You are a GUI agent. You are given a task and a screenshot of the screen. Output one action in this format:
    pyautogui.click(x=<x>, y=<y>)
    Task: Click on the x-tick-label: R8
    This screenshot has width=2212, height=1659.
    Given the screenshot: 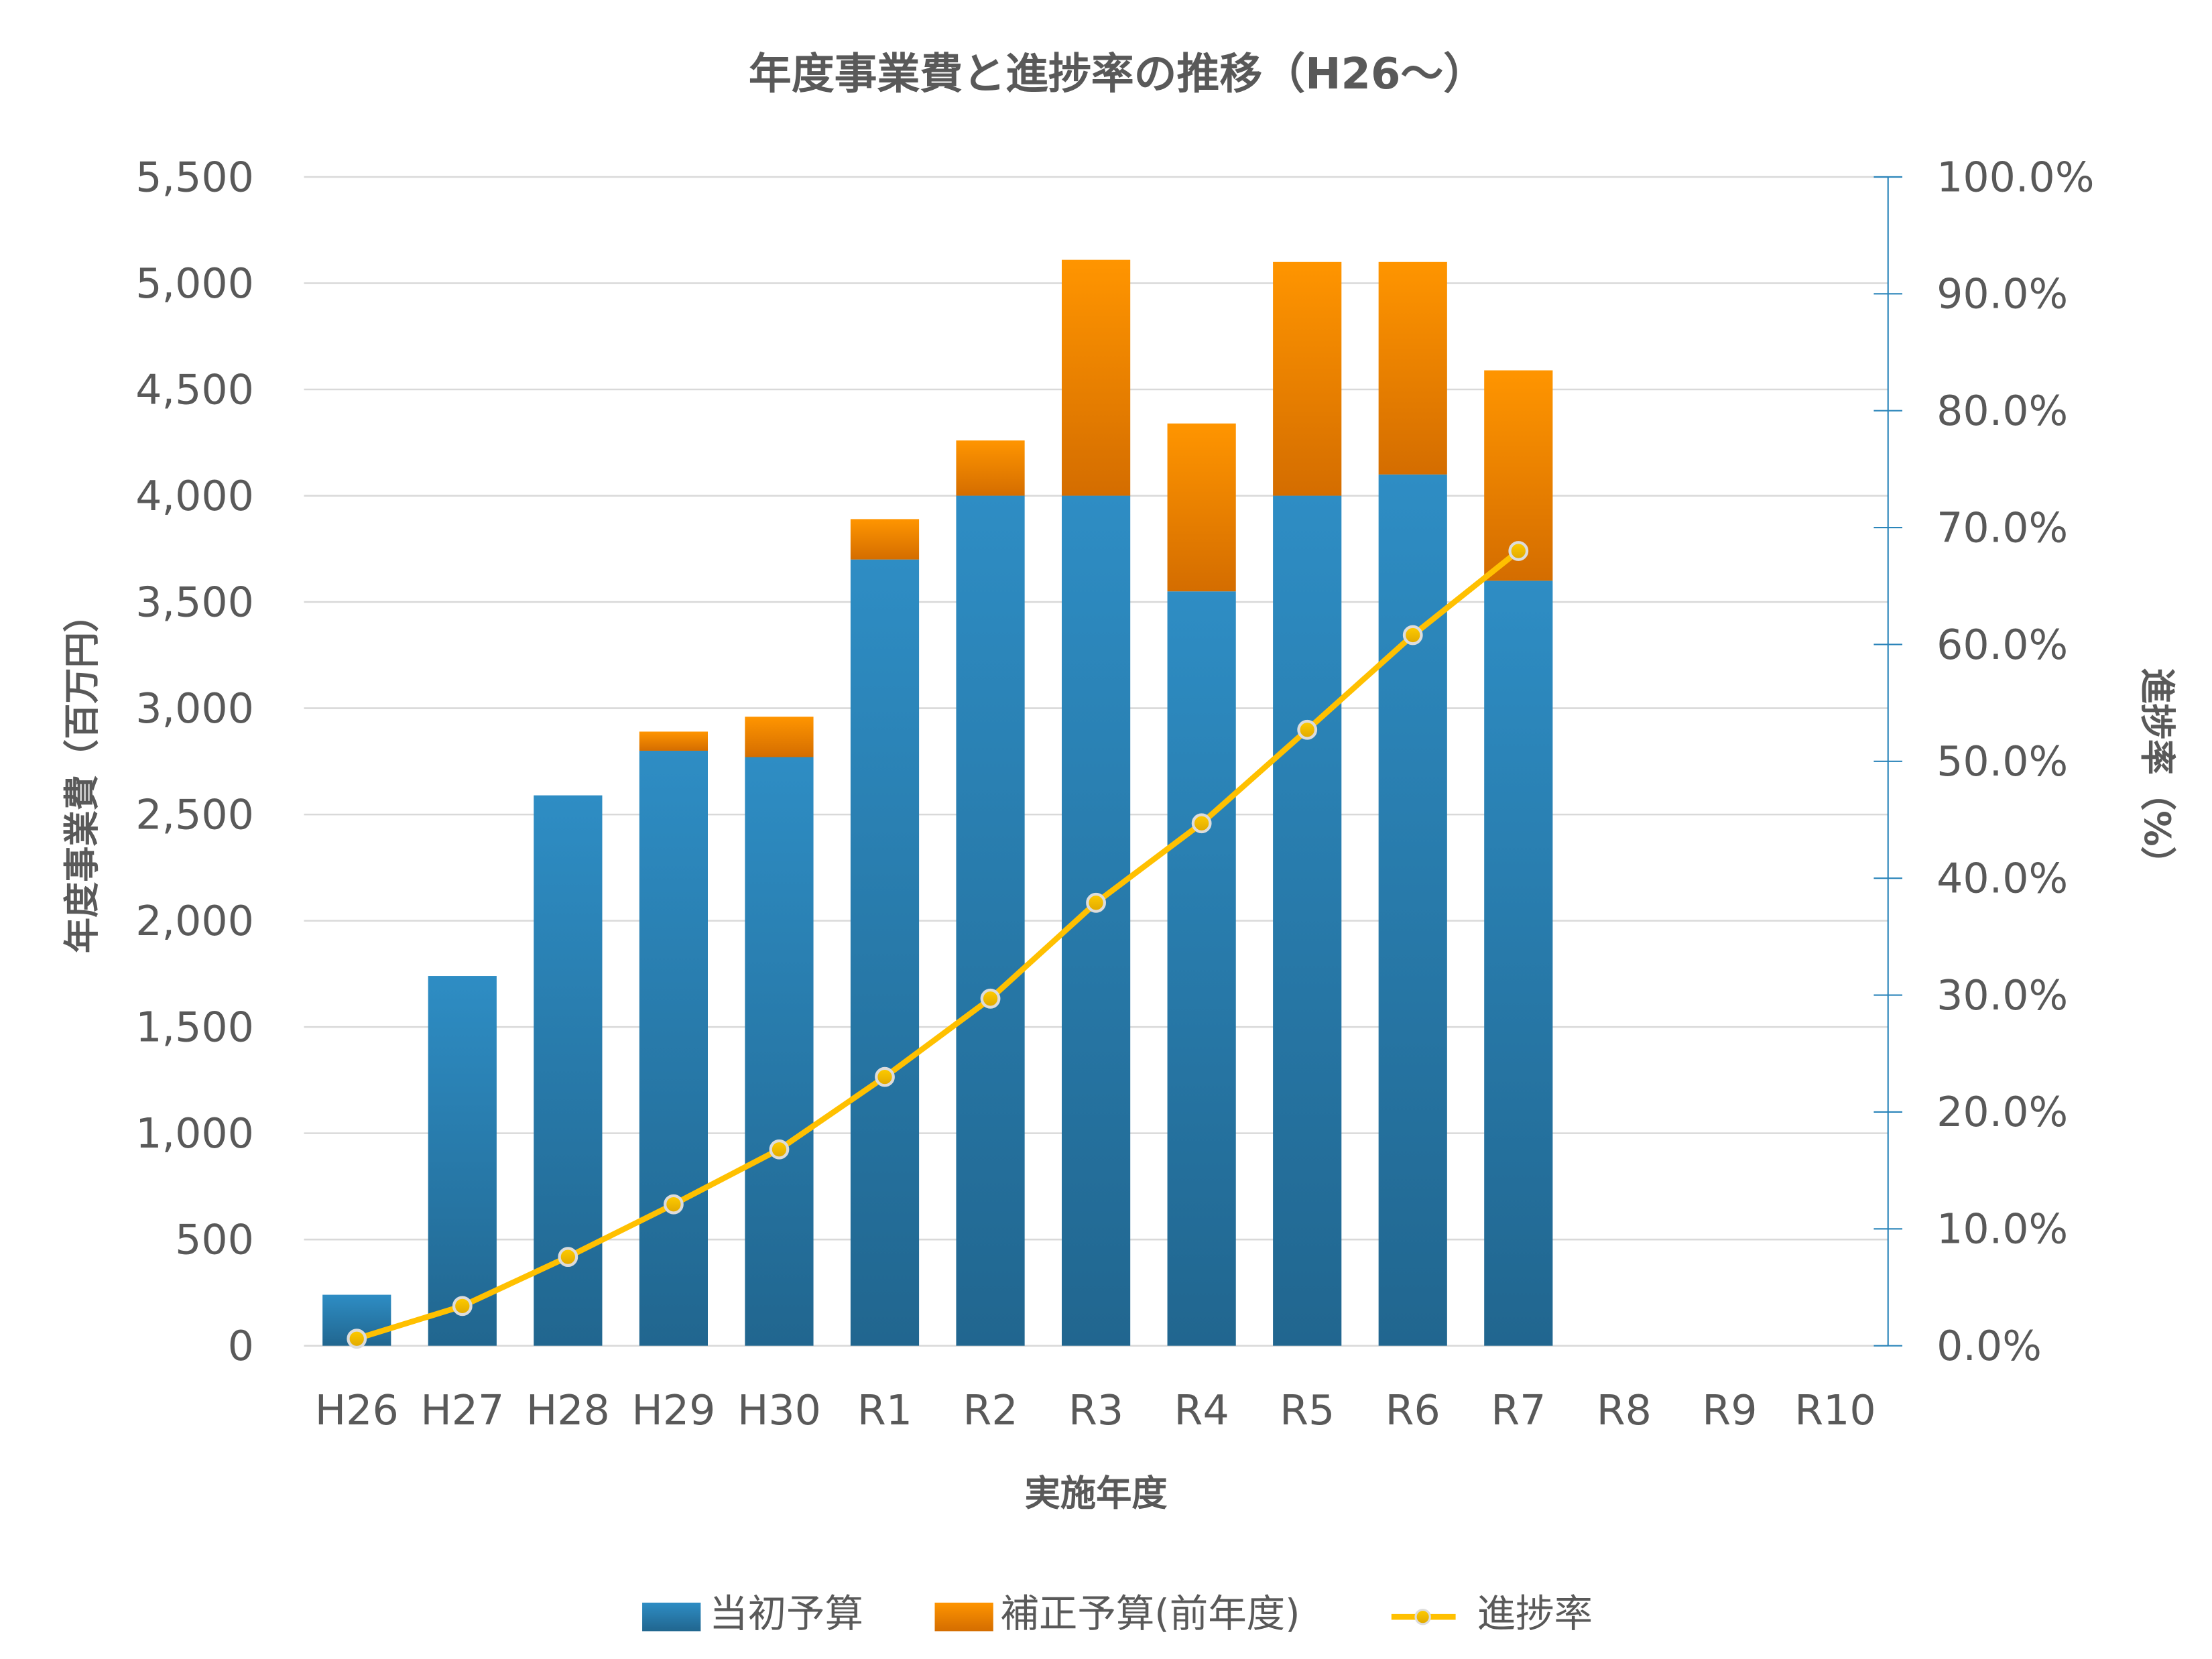 What is the action you would take?
    pyautogui.click(x=1624, y=1410)
    